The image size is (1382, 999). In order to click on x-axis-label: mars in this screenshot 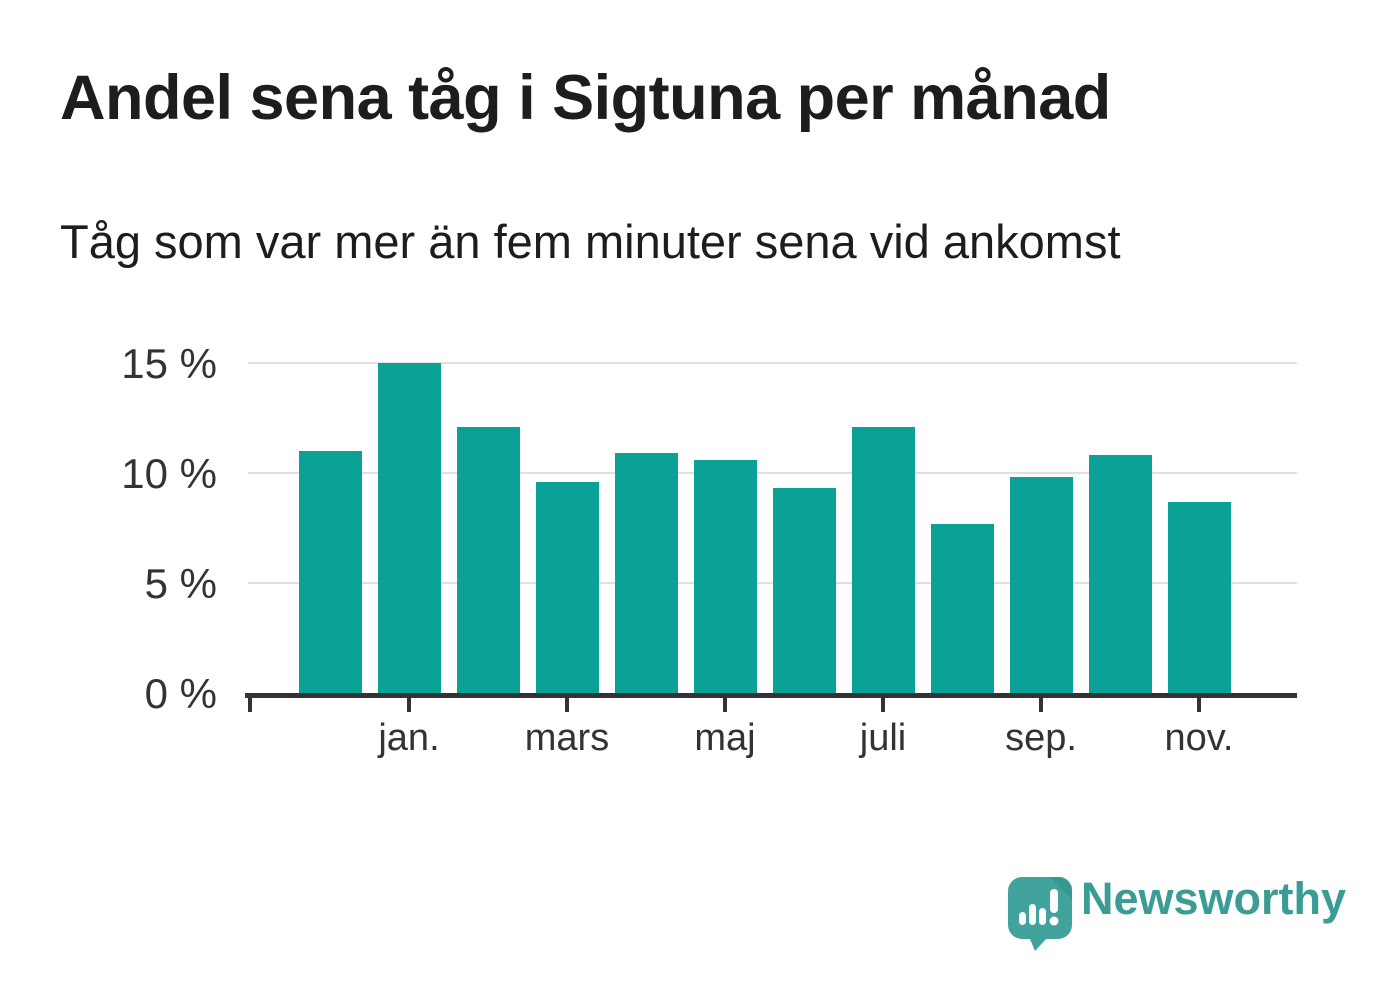, I will do `click(567, 738)`.